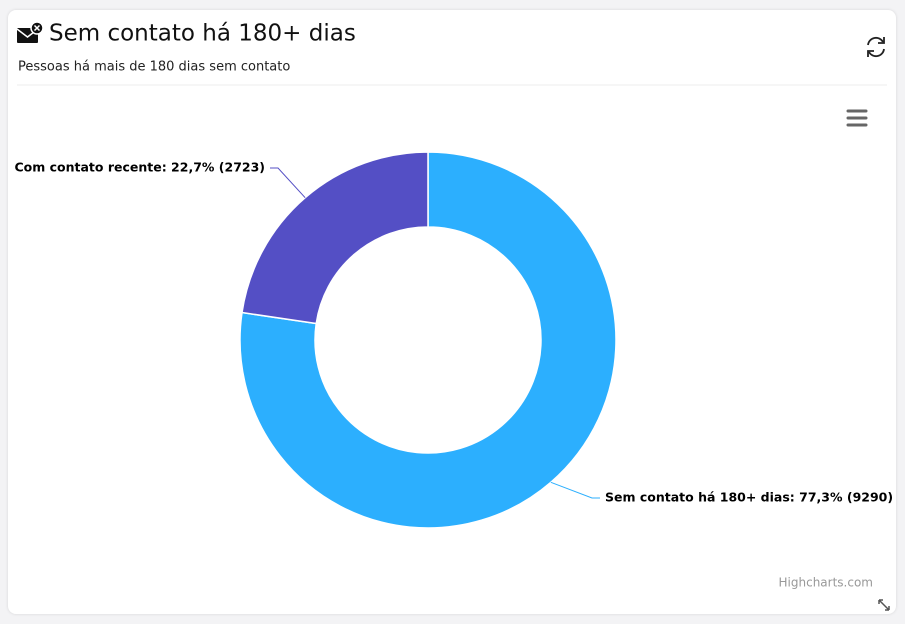 The width and height of the screenshot is (905, 624). I want to click on card-title: Sem contato há 180+ dias, so click(202, 34).